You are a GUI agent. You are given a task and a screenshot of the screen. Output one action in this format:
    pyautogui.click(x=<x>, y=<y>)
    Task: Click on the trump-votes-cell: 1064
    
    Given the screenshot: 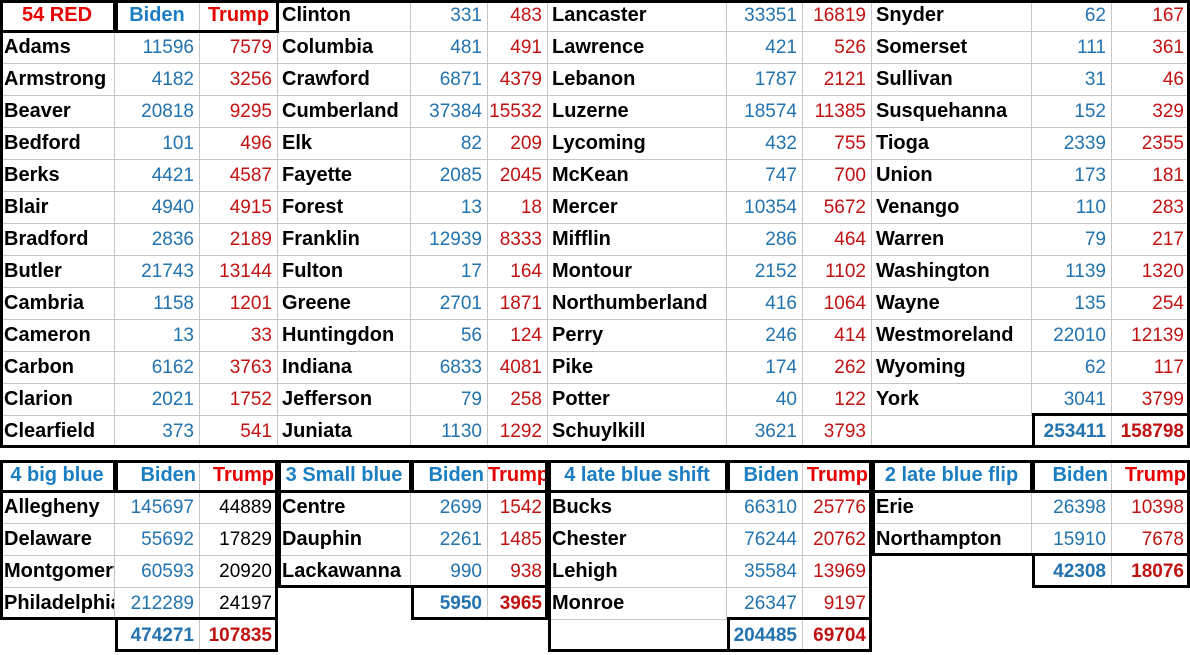 What is the action you would take?
    pyautogui.click(x=837, y=304)
    